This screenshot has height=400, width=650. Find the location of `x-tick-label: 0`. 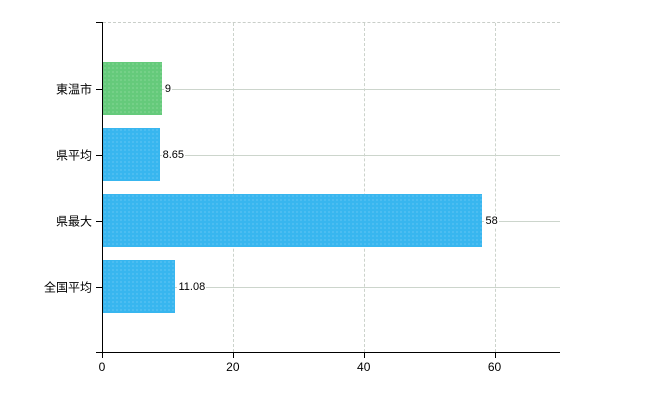

x-tick-label: 0 is located at coordinates (102, 367).